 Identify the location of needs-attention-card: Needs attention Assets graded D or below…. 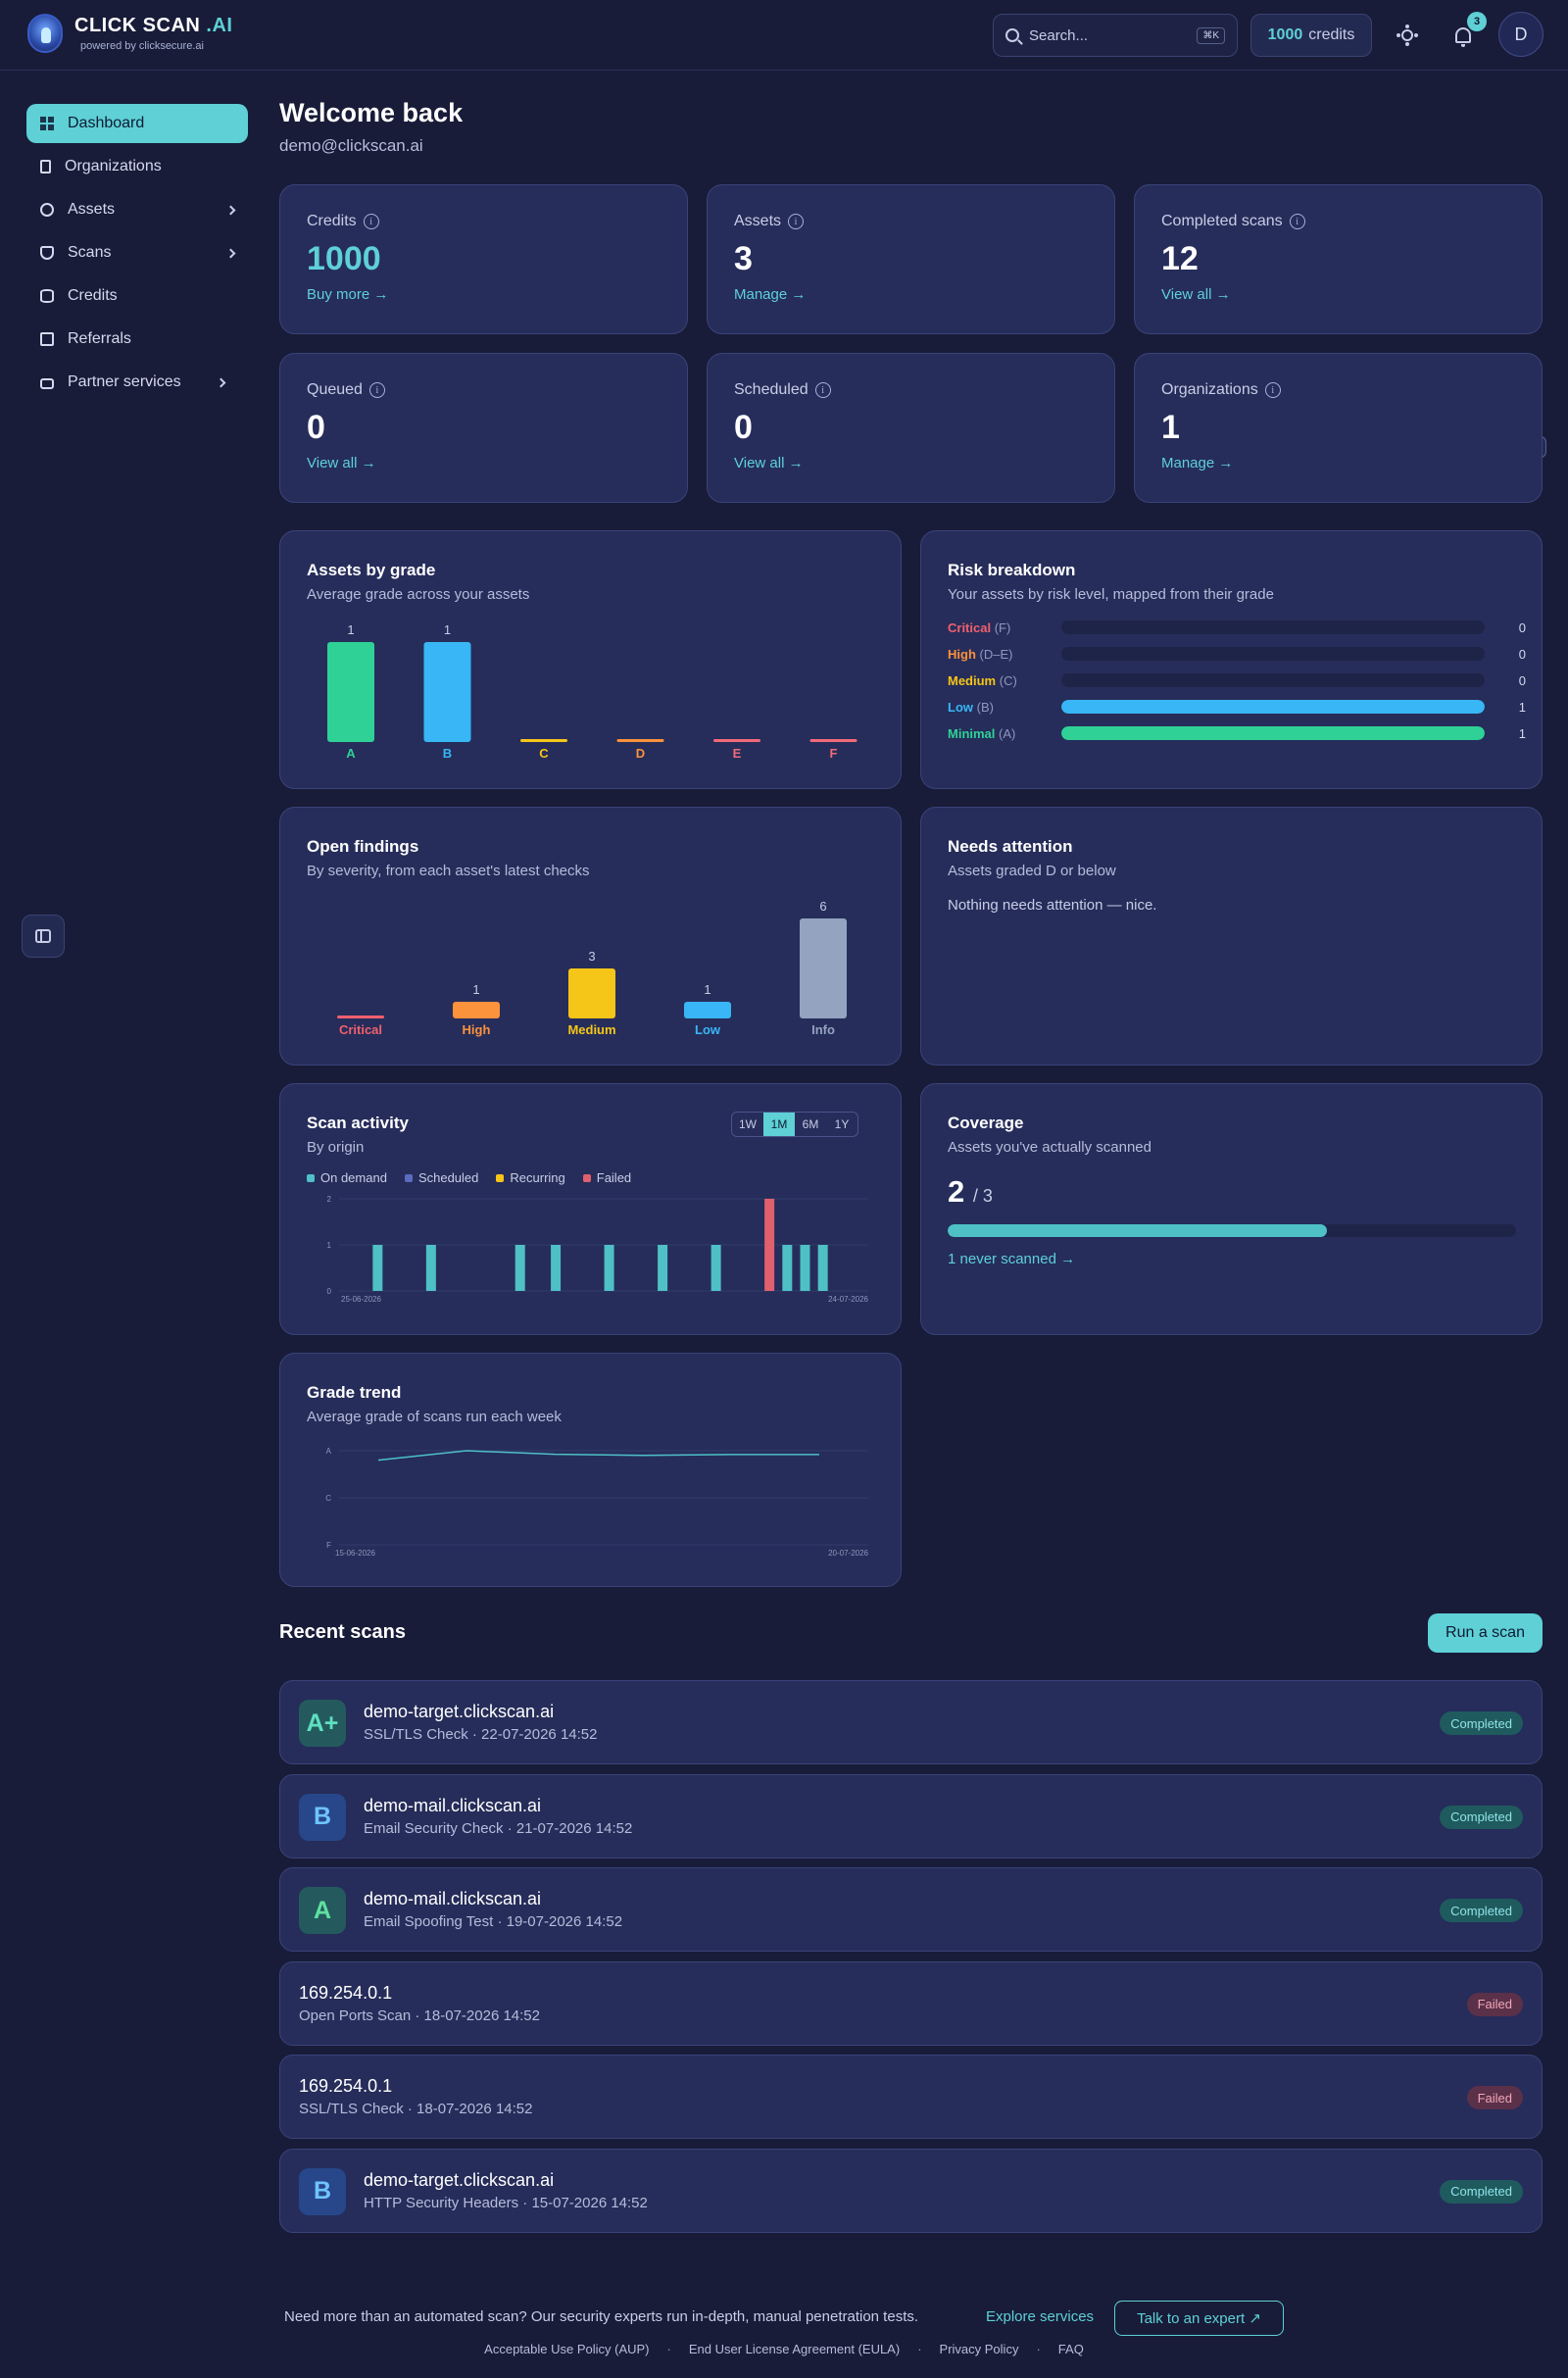
(1231, 936).